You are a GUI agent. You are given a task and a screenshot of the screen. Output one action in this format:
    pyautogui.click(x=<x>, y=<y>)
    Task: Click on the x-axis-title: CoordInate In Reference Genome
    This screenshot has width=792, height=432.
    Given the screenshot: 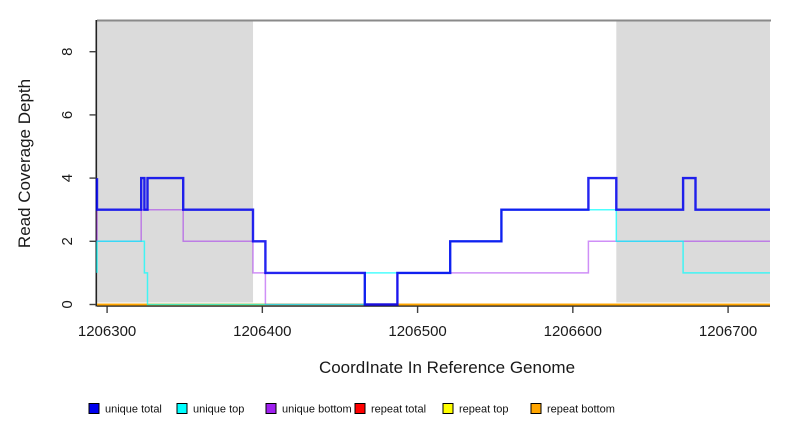 What is the action you would take?
    pyautogui.click(x=447, y=367)
    